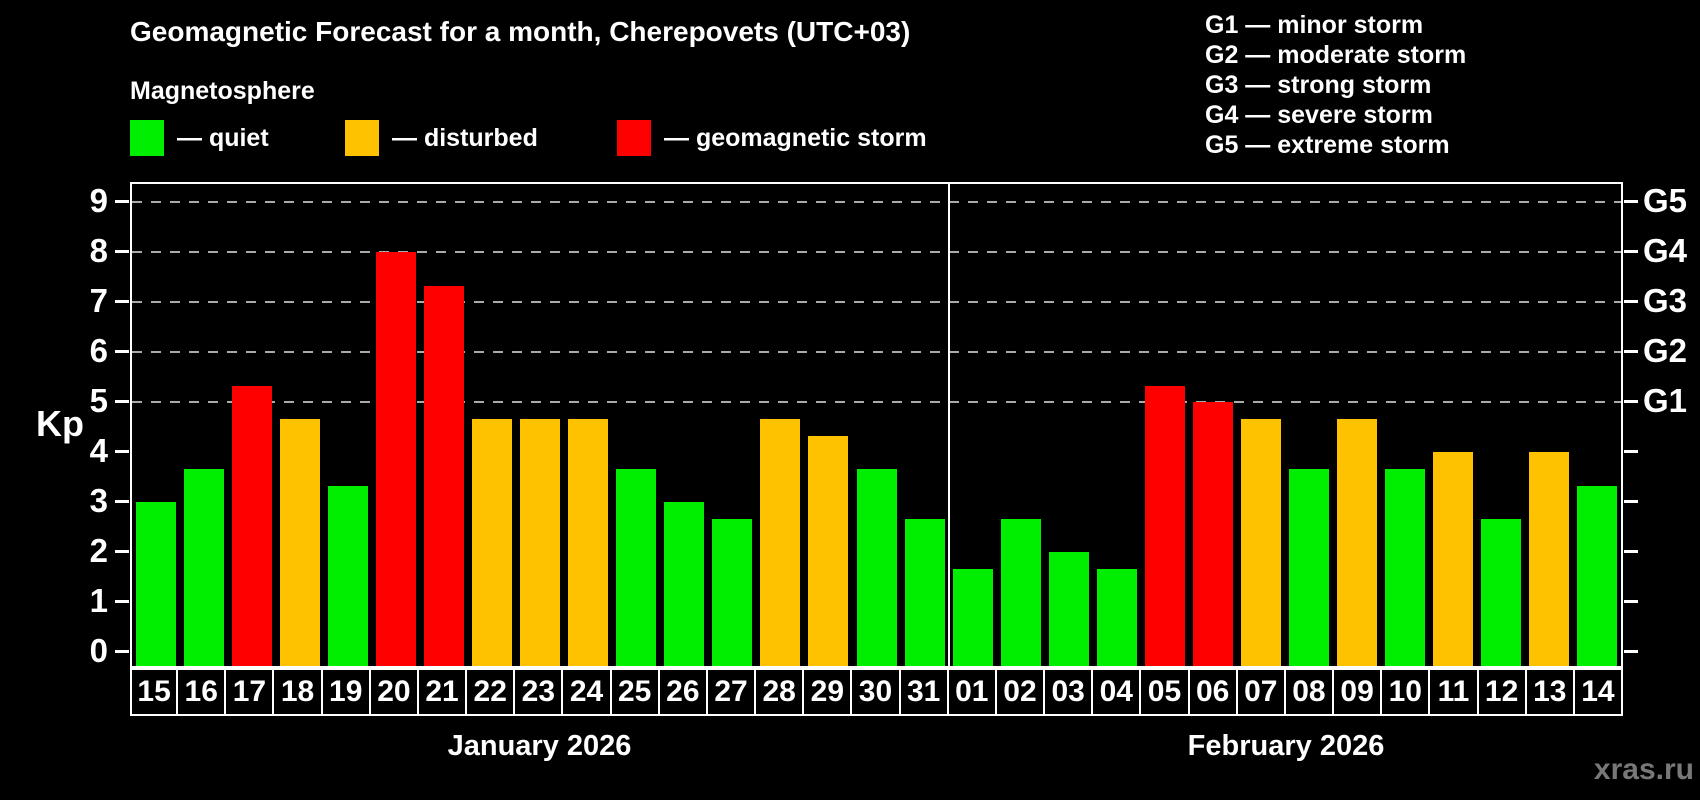 The width and height of the screenshot is (1700, 800). I want to click on date-cell-01: 01, so click(971, 692).